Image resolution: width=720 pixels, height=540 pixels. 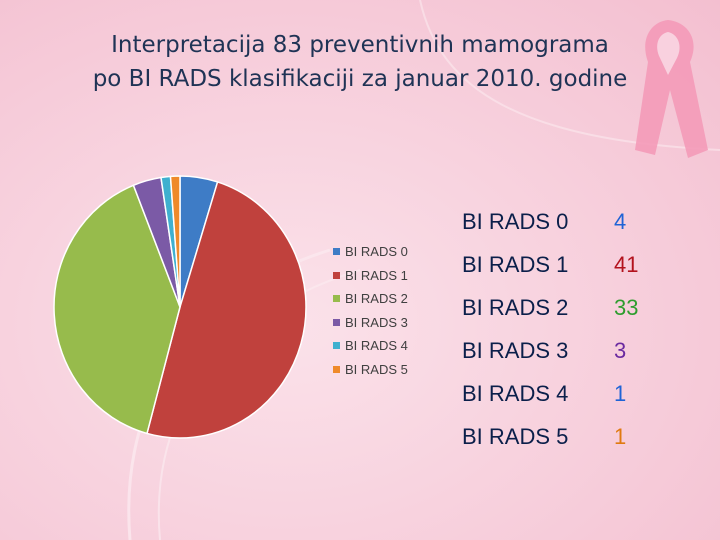 I want to click on title-line-1: Interpretacija 83 preventivnih mamograma, so click(x=360, y=45).